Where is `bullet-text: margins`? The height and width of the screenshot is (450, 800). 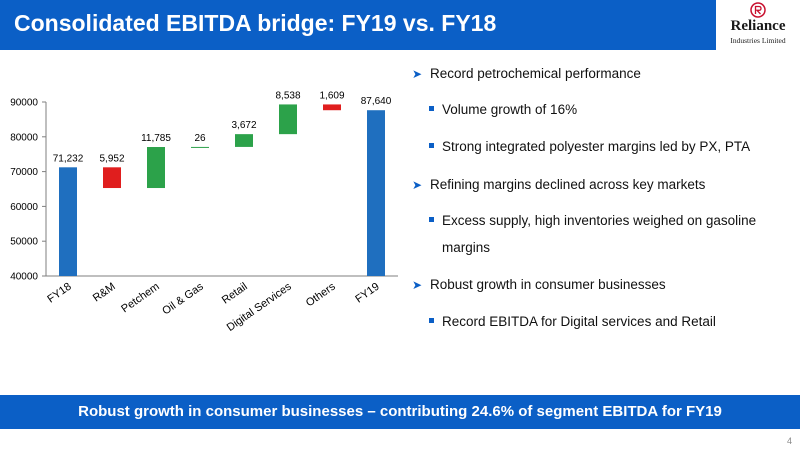
bullet-text: margins is located at coordinates (466, 247).